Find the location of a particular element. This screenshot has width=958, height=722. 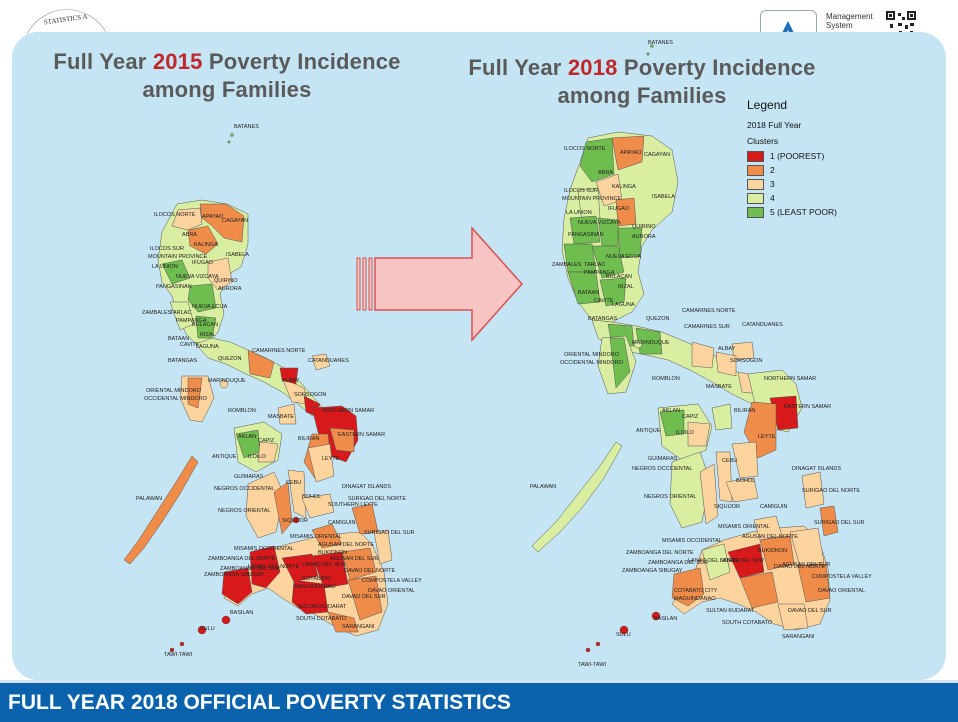

province-label: CEBU is located at coordinates (293, 483).